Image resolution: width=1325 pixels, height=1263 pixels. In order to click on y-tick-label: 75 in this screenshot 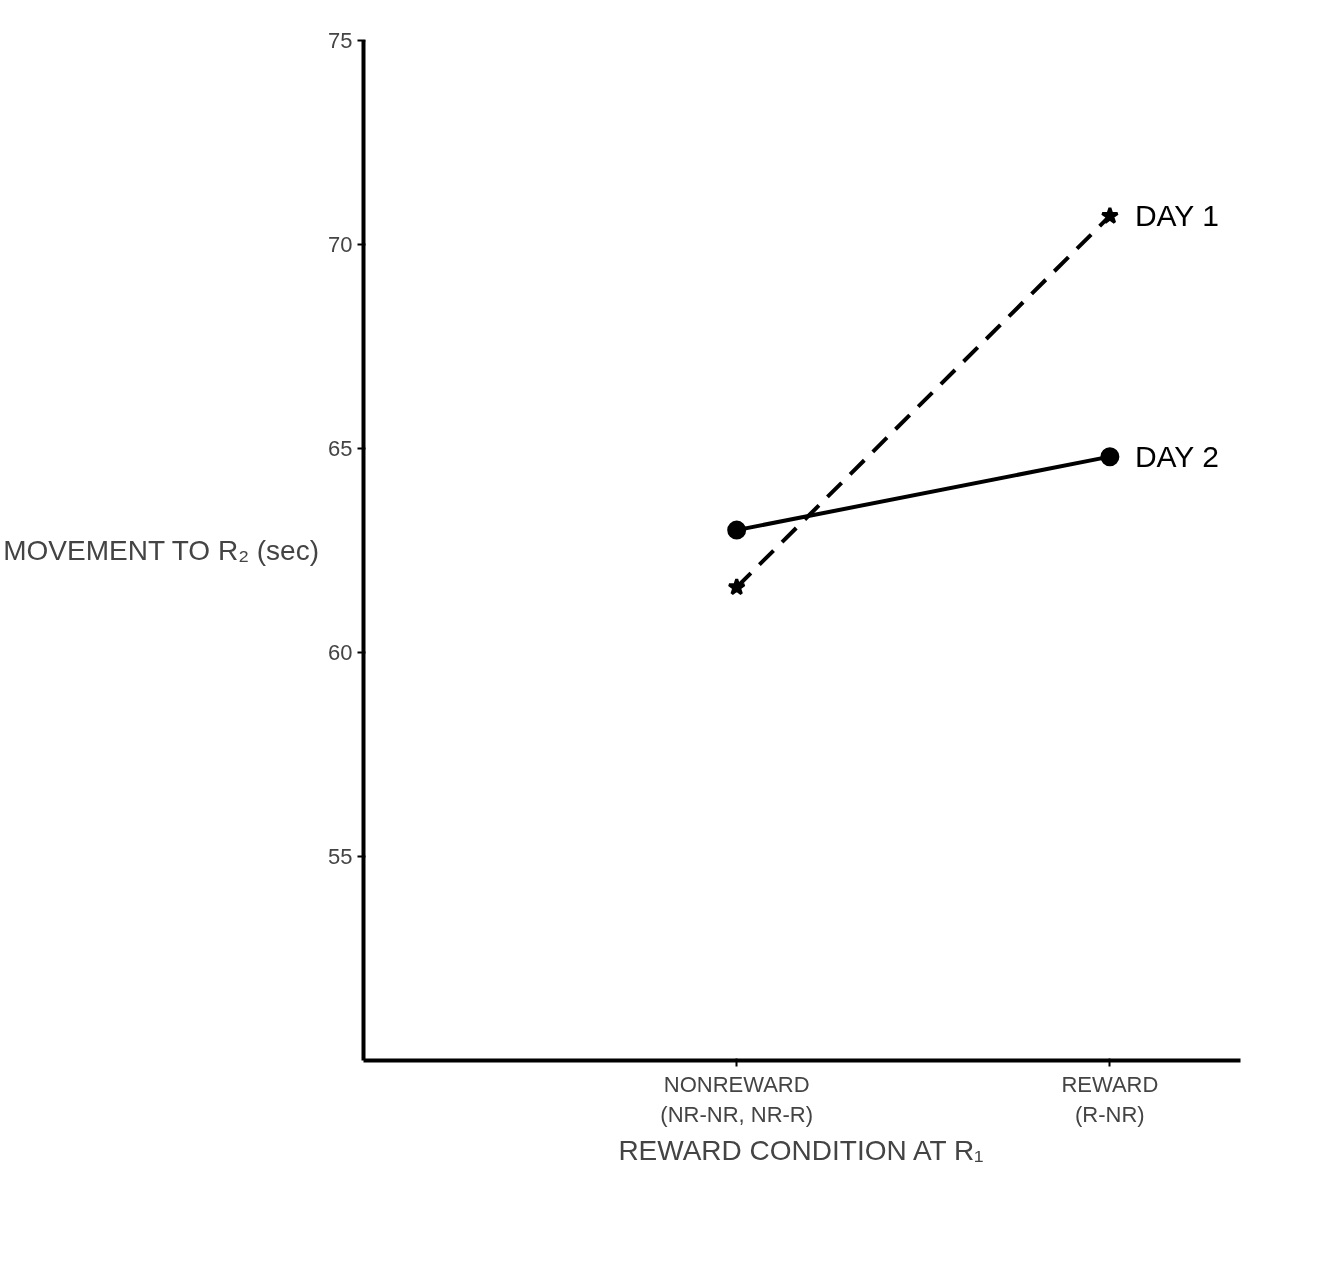, I will do `click(340, 40)`.